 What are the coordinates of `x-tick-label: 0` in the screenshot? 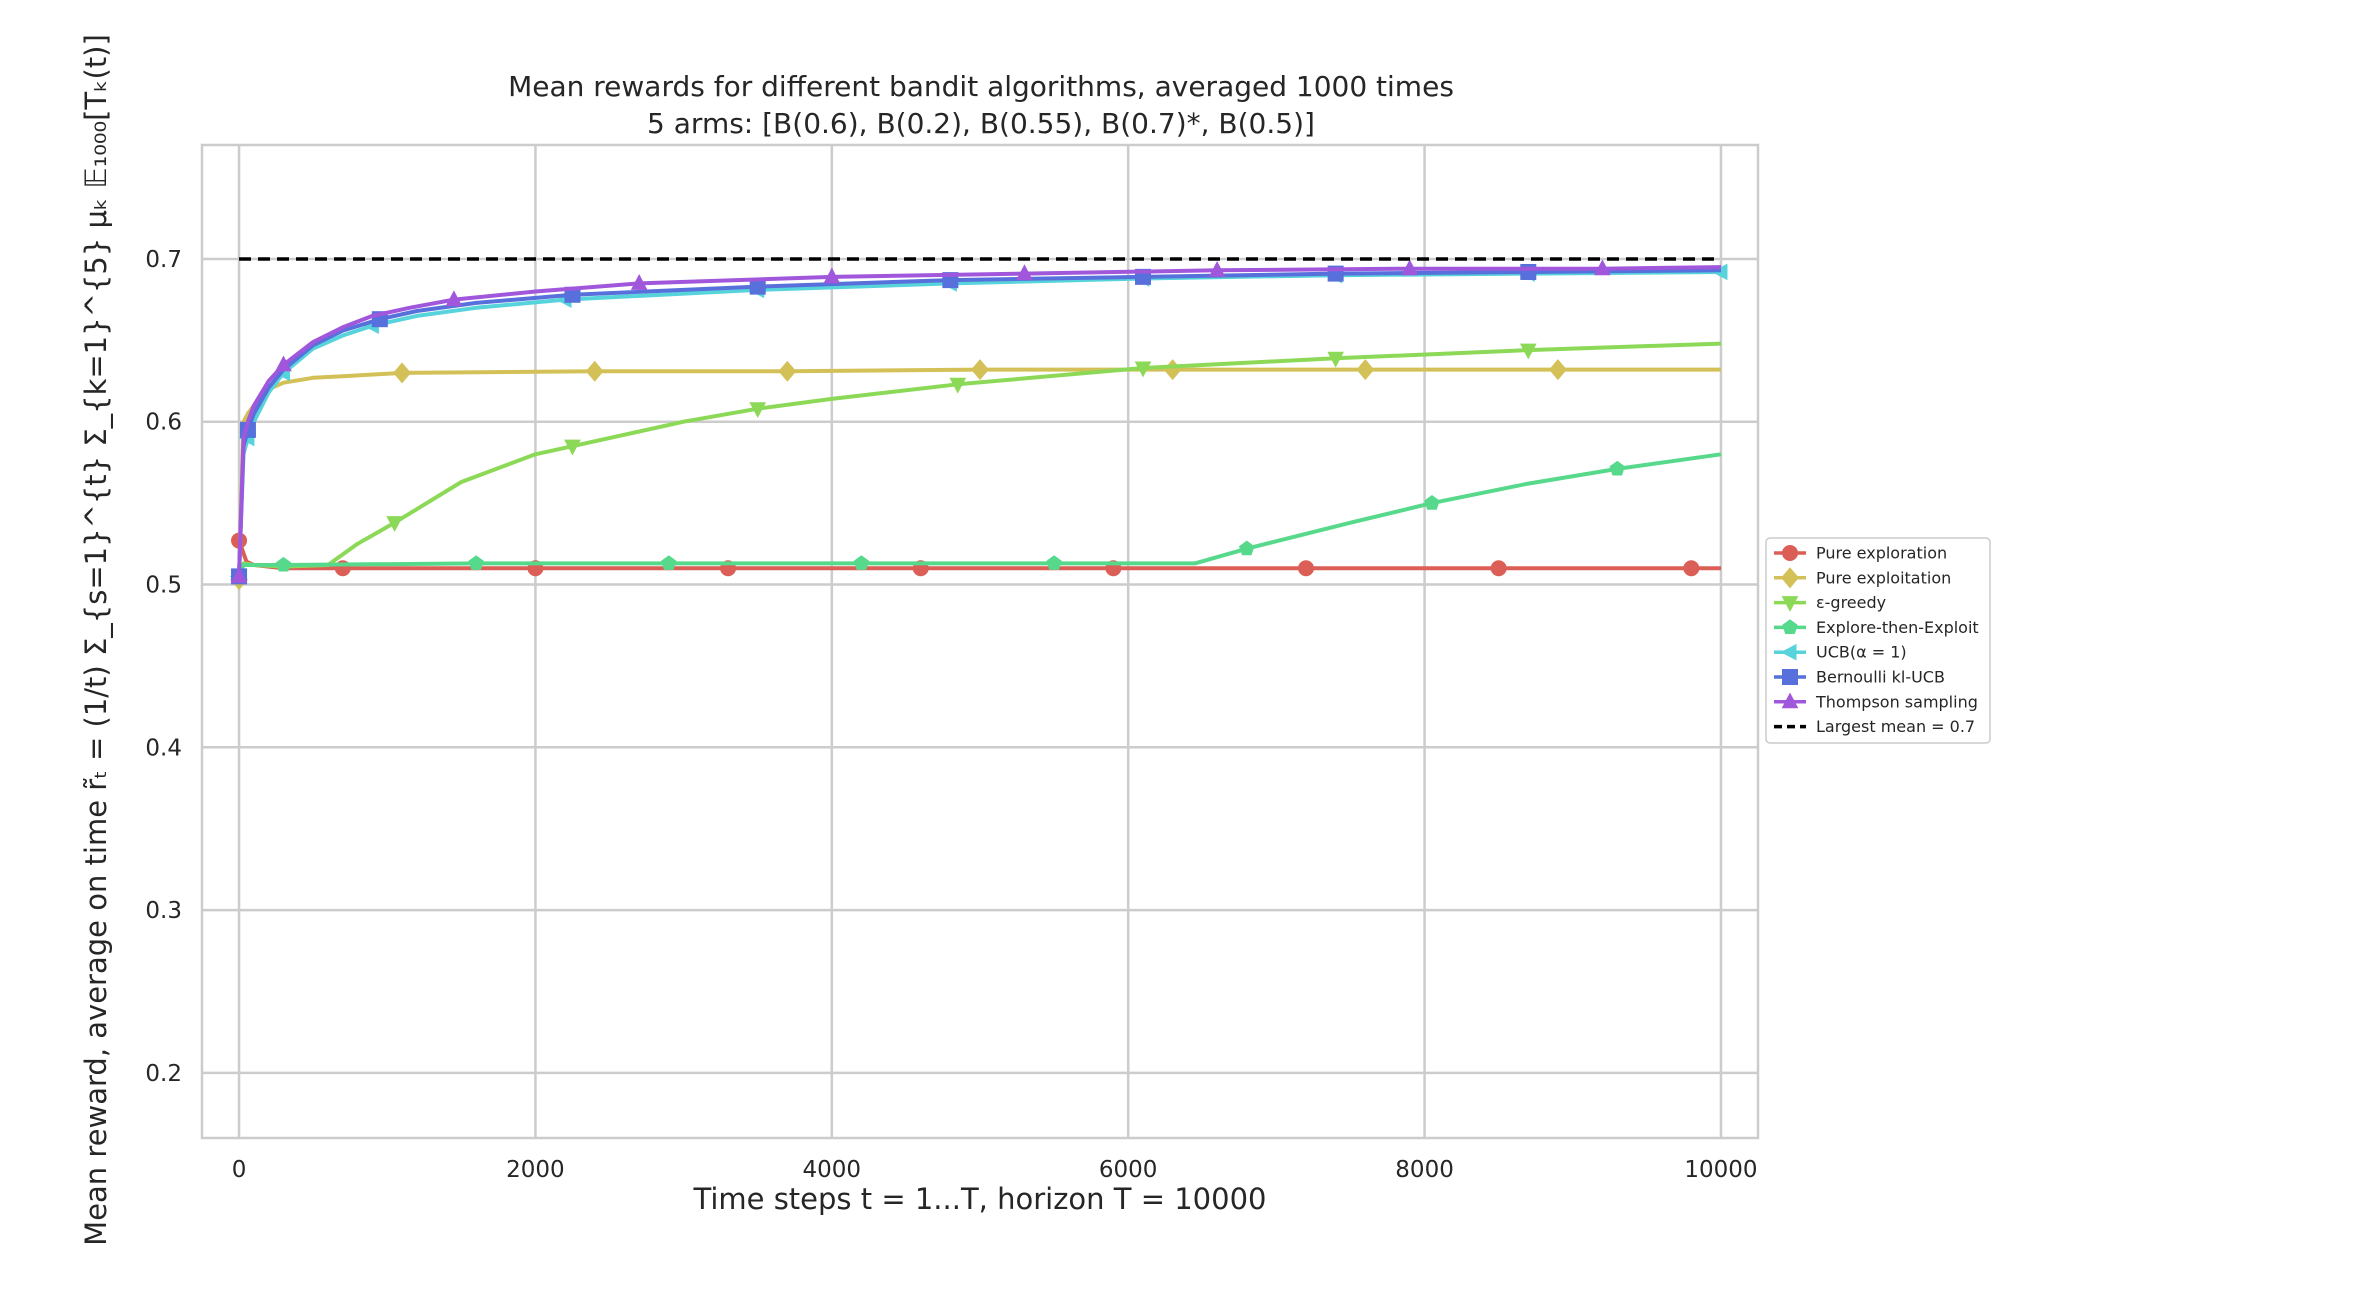 It's located at (239, 1170).